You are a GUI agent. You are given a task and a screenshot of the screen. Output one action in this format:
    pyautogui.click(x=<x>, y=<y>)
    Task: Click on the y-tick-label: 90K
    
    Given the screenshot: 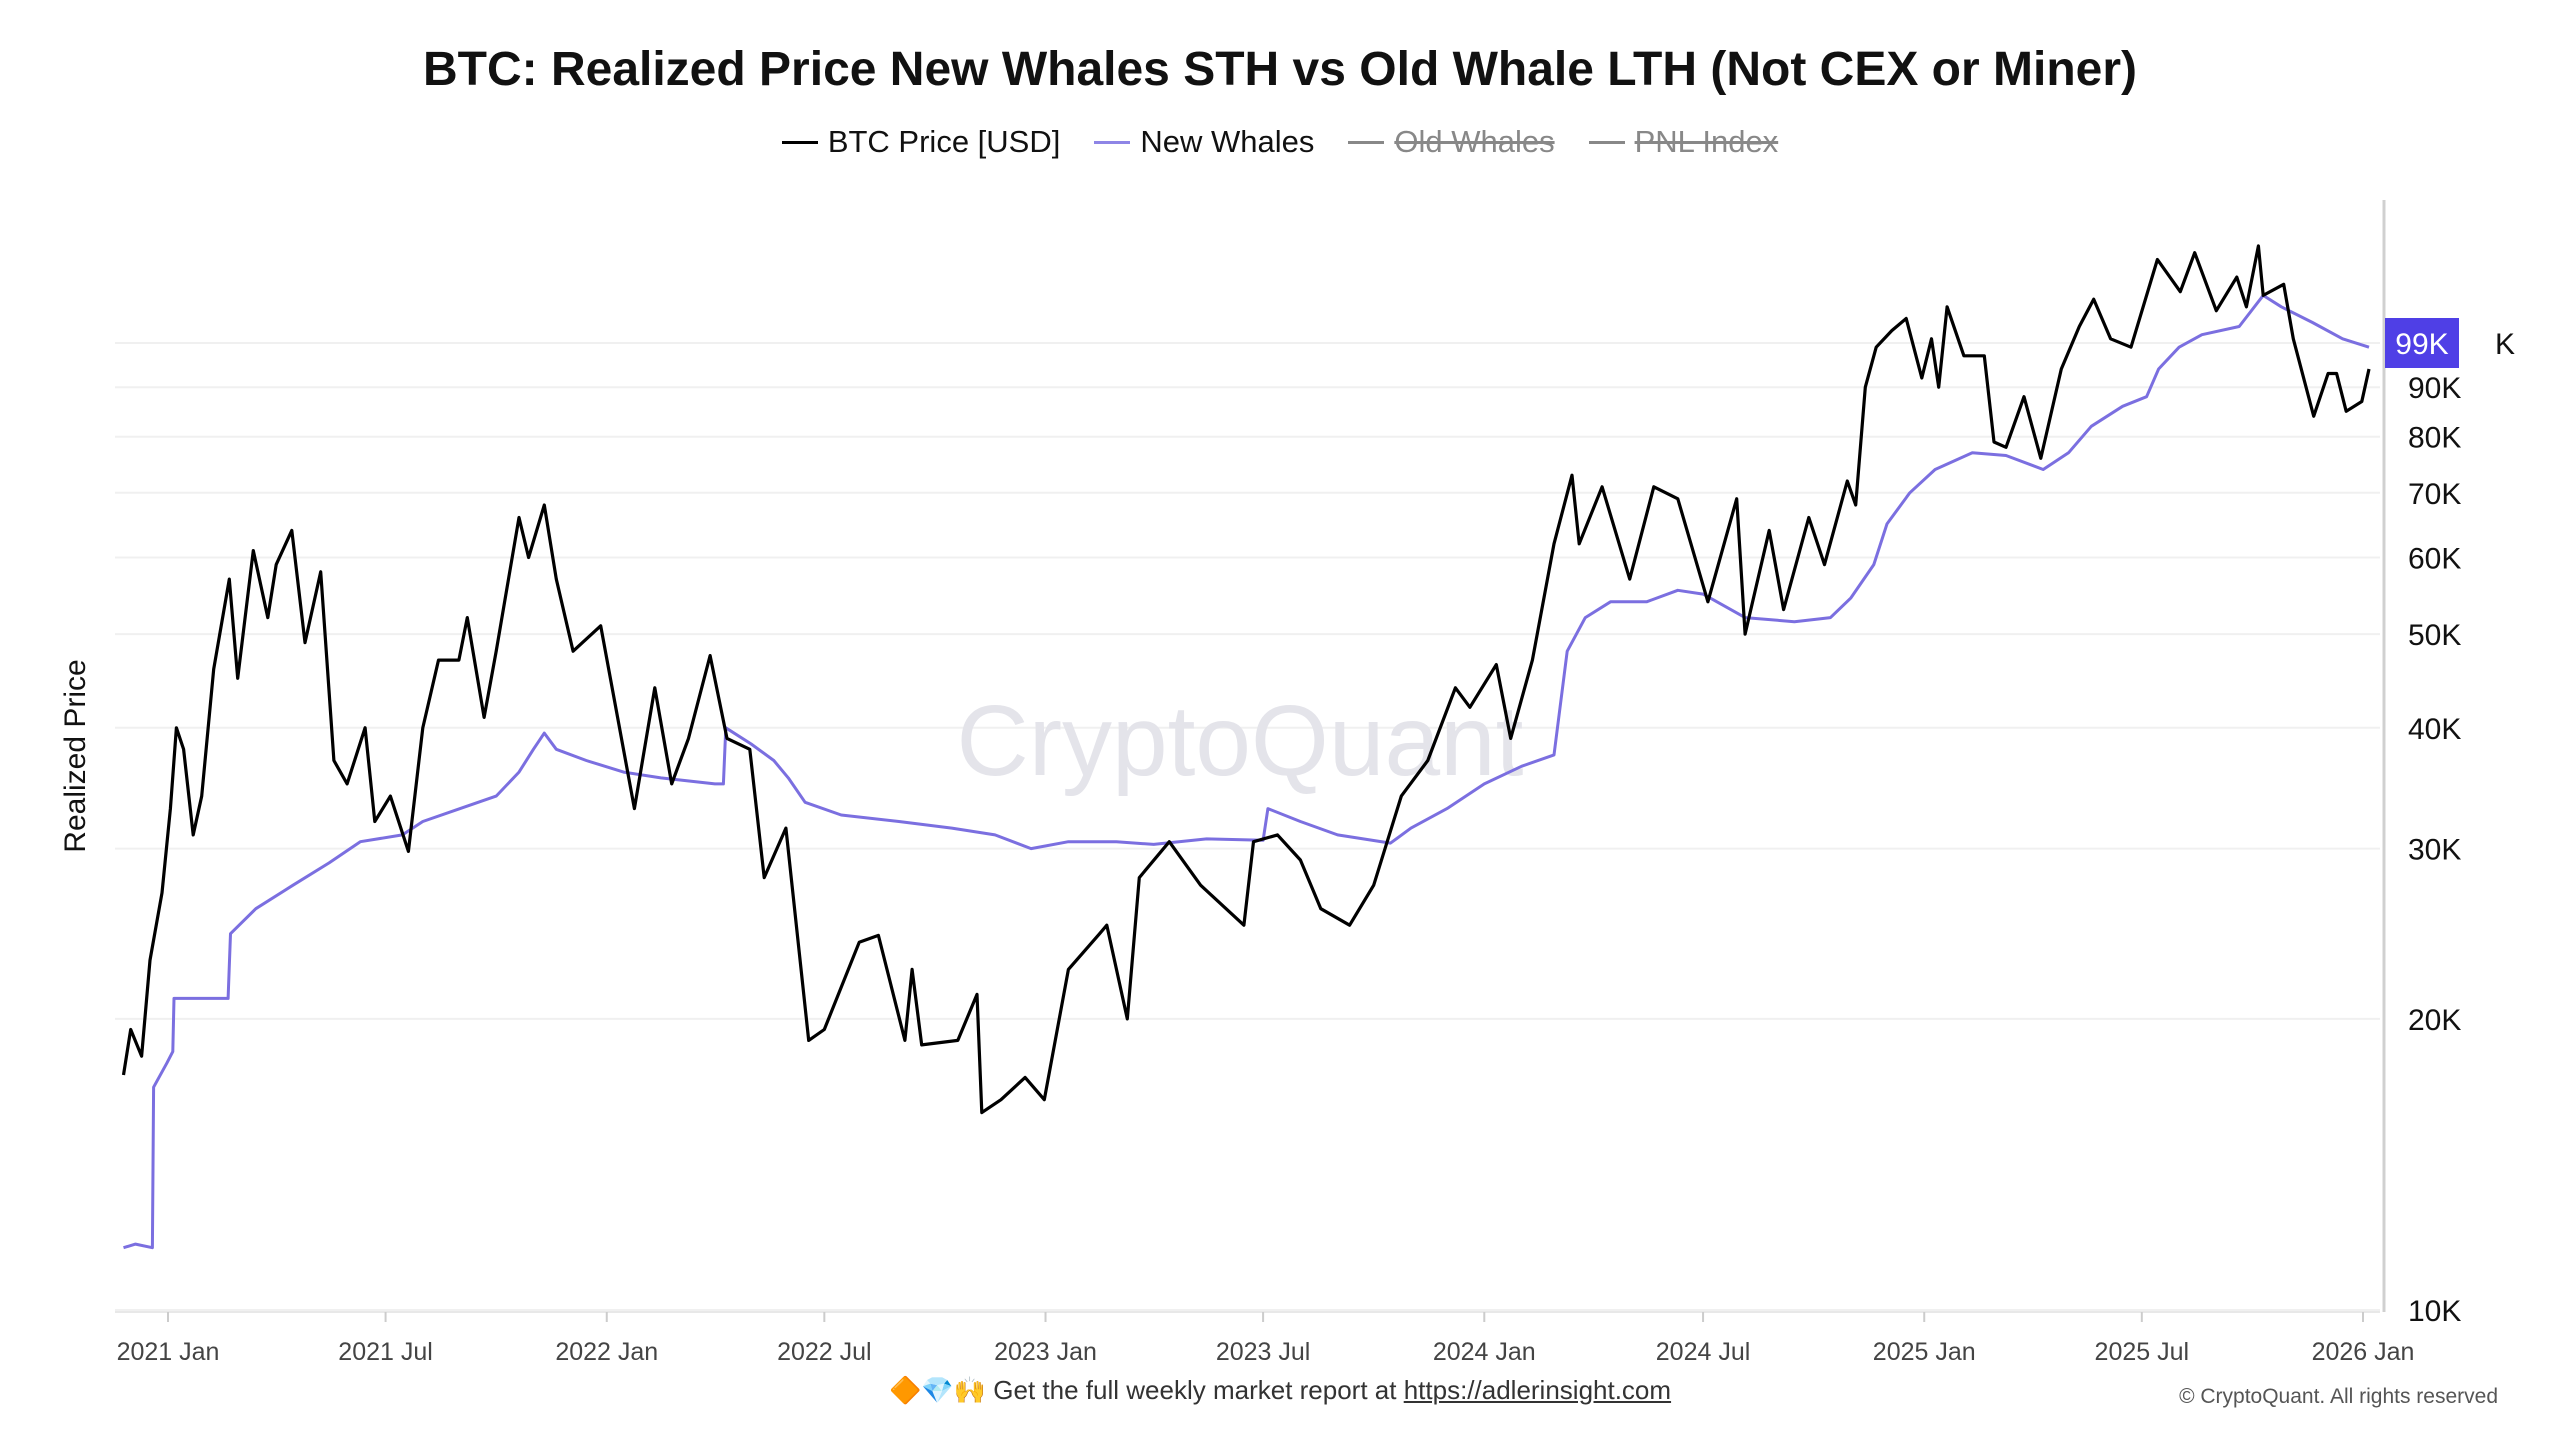 What is the action you would take?
    pyautogui.click(x=2434, y=388)
    